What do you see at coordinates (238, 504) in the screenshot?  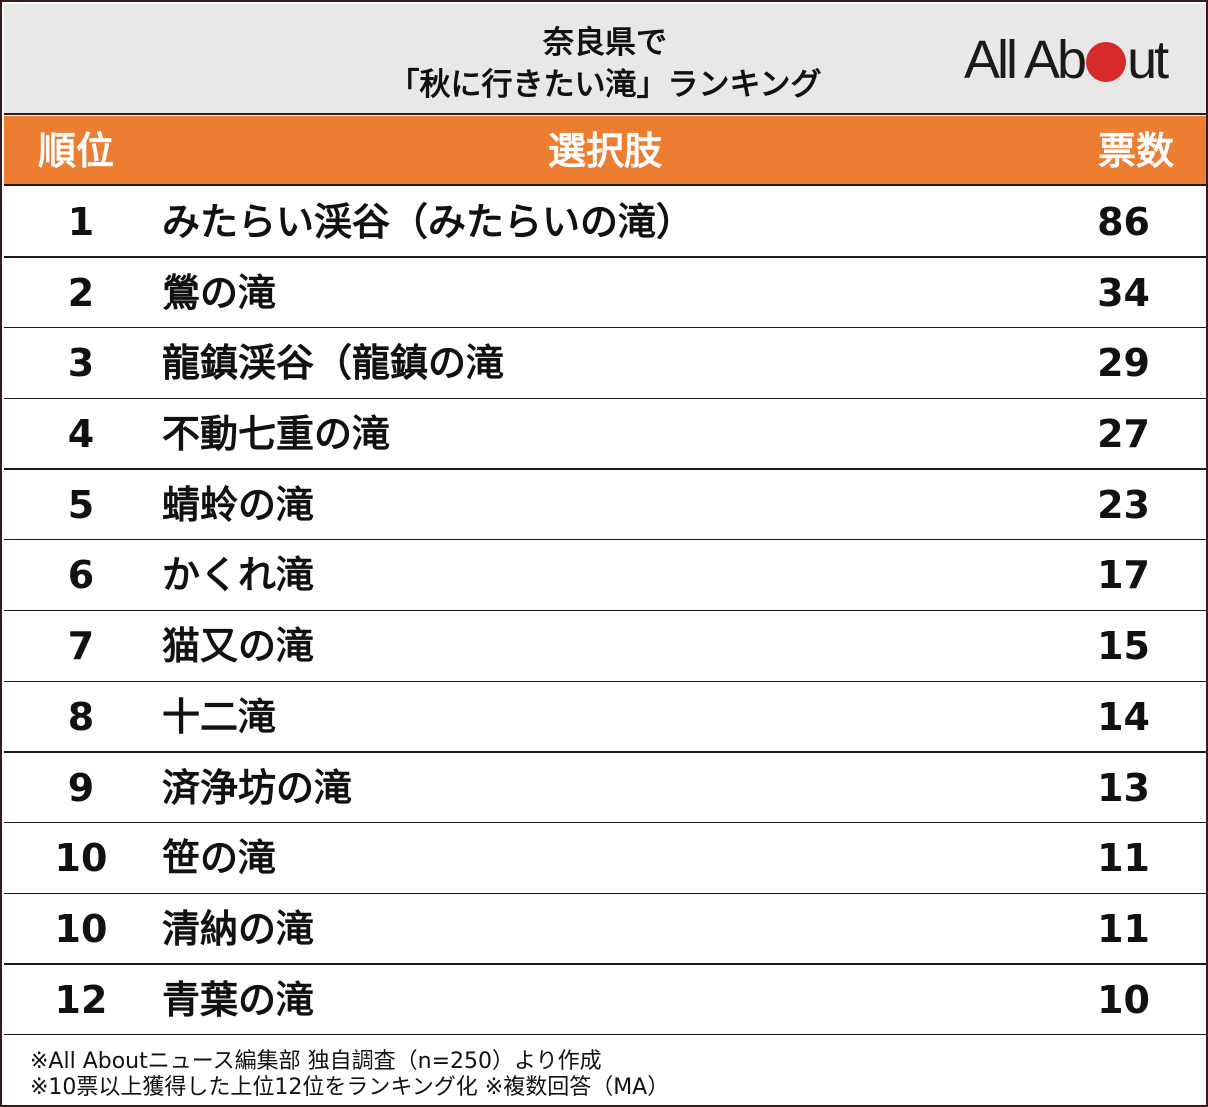 I see `choice-cell: 蜻蛉の滝` at bounding box center [238, 504].